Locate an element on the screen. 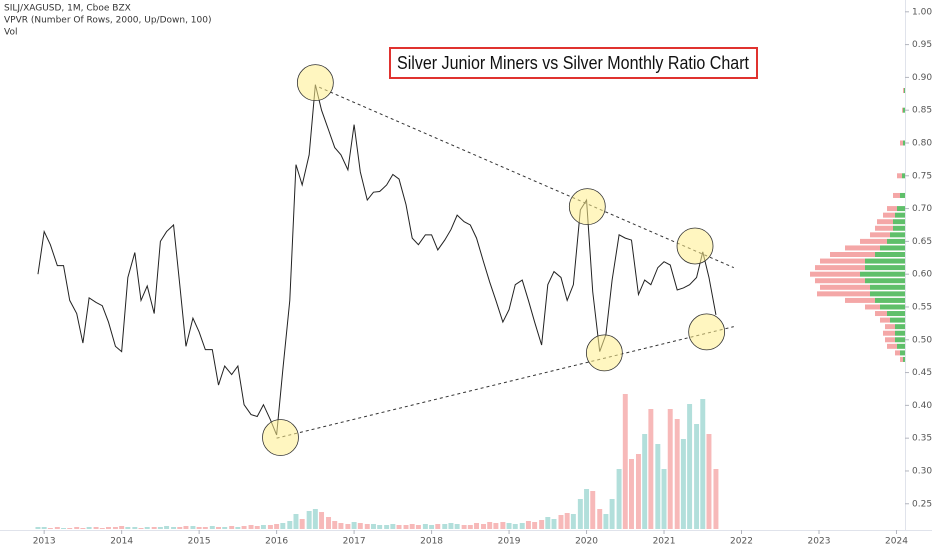 This screenshot has width=932, height=550. y-tick-label: 0.55 is located at coordinates (922, 307).